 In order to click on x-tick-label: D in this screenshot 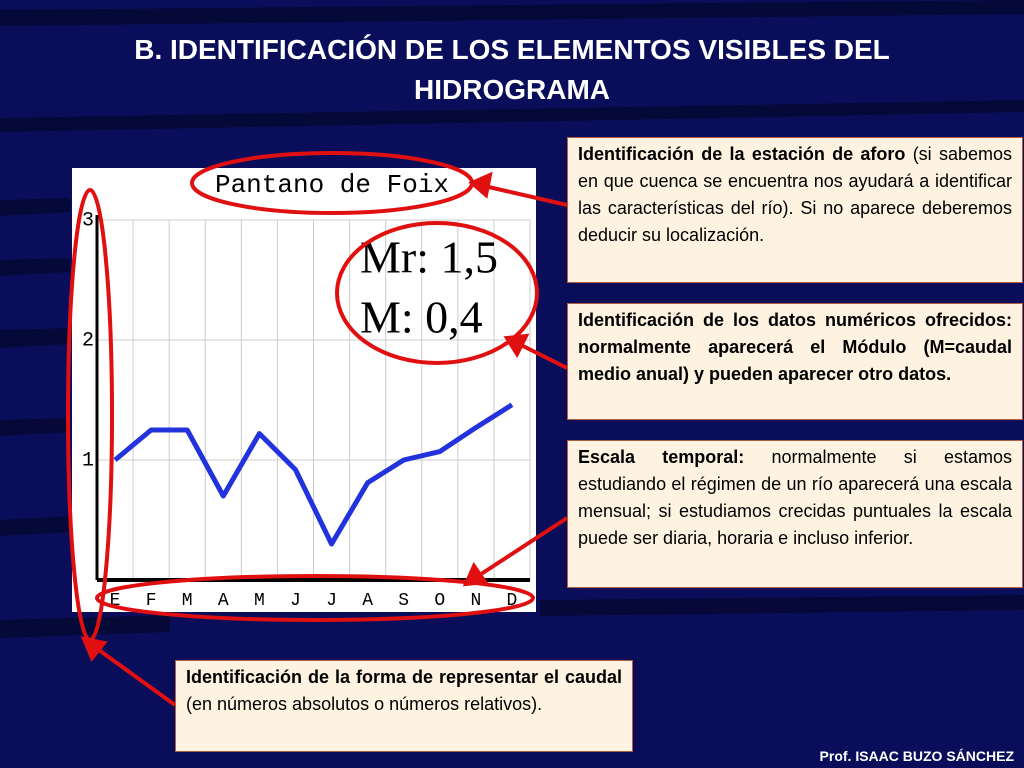, I will do `click(512, 601)`.